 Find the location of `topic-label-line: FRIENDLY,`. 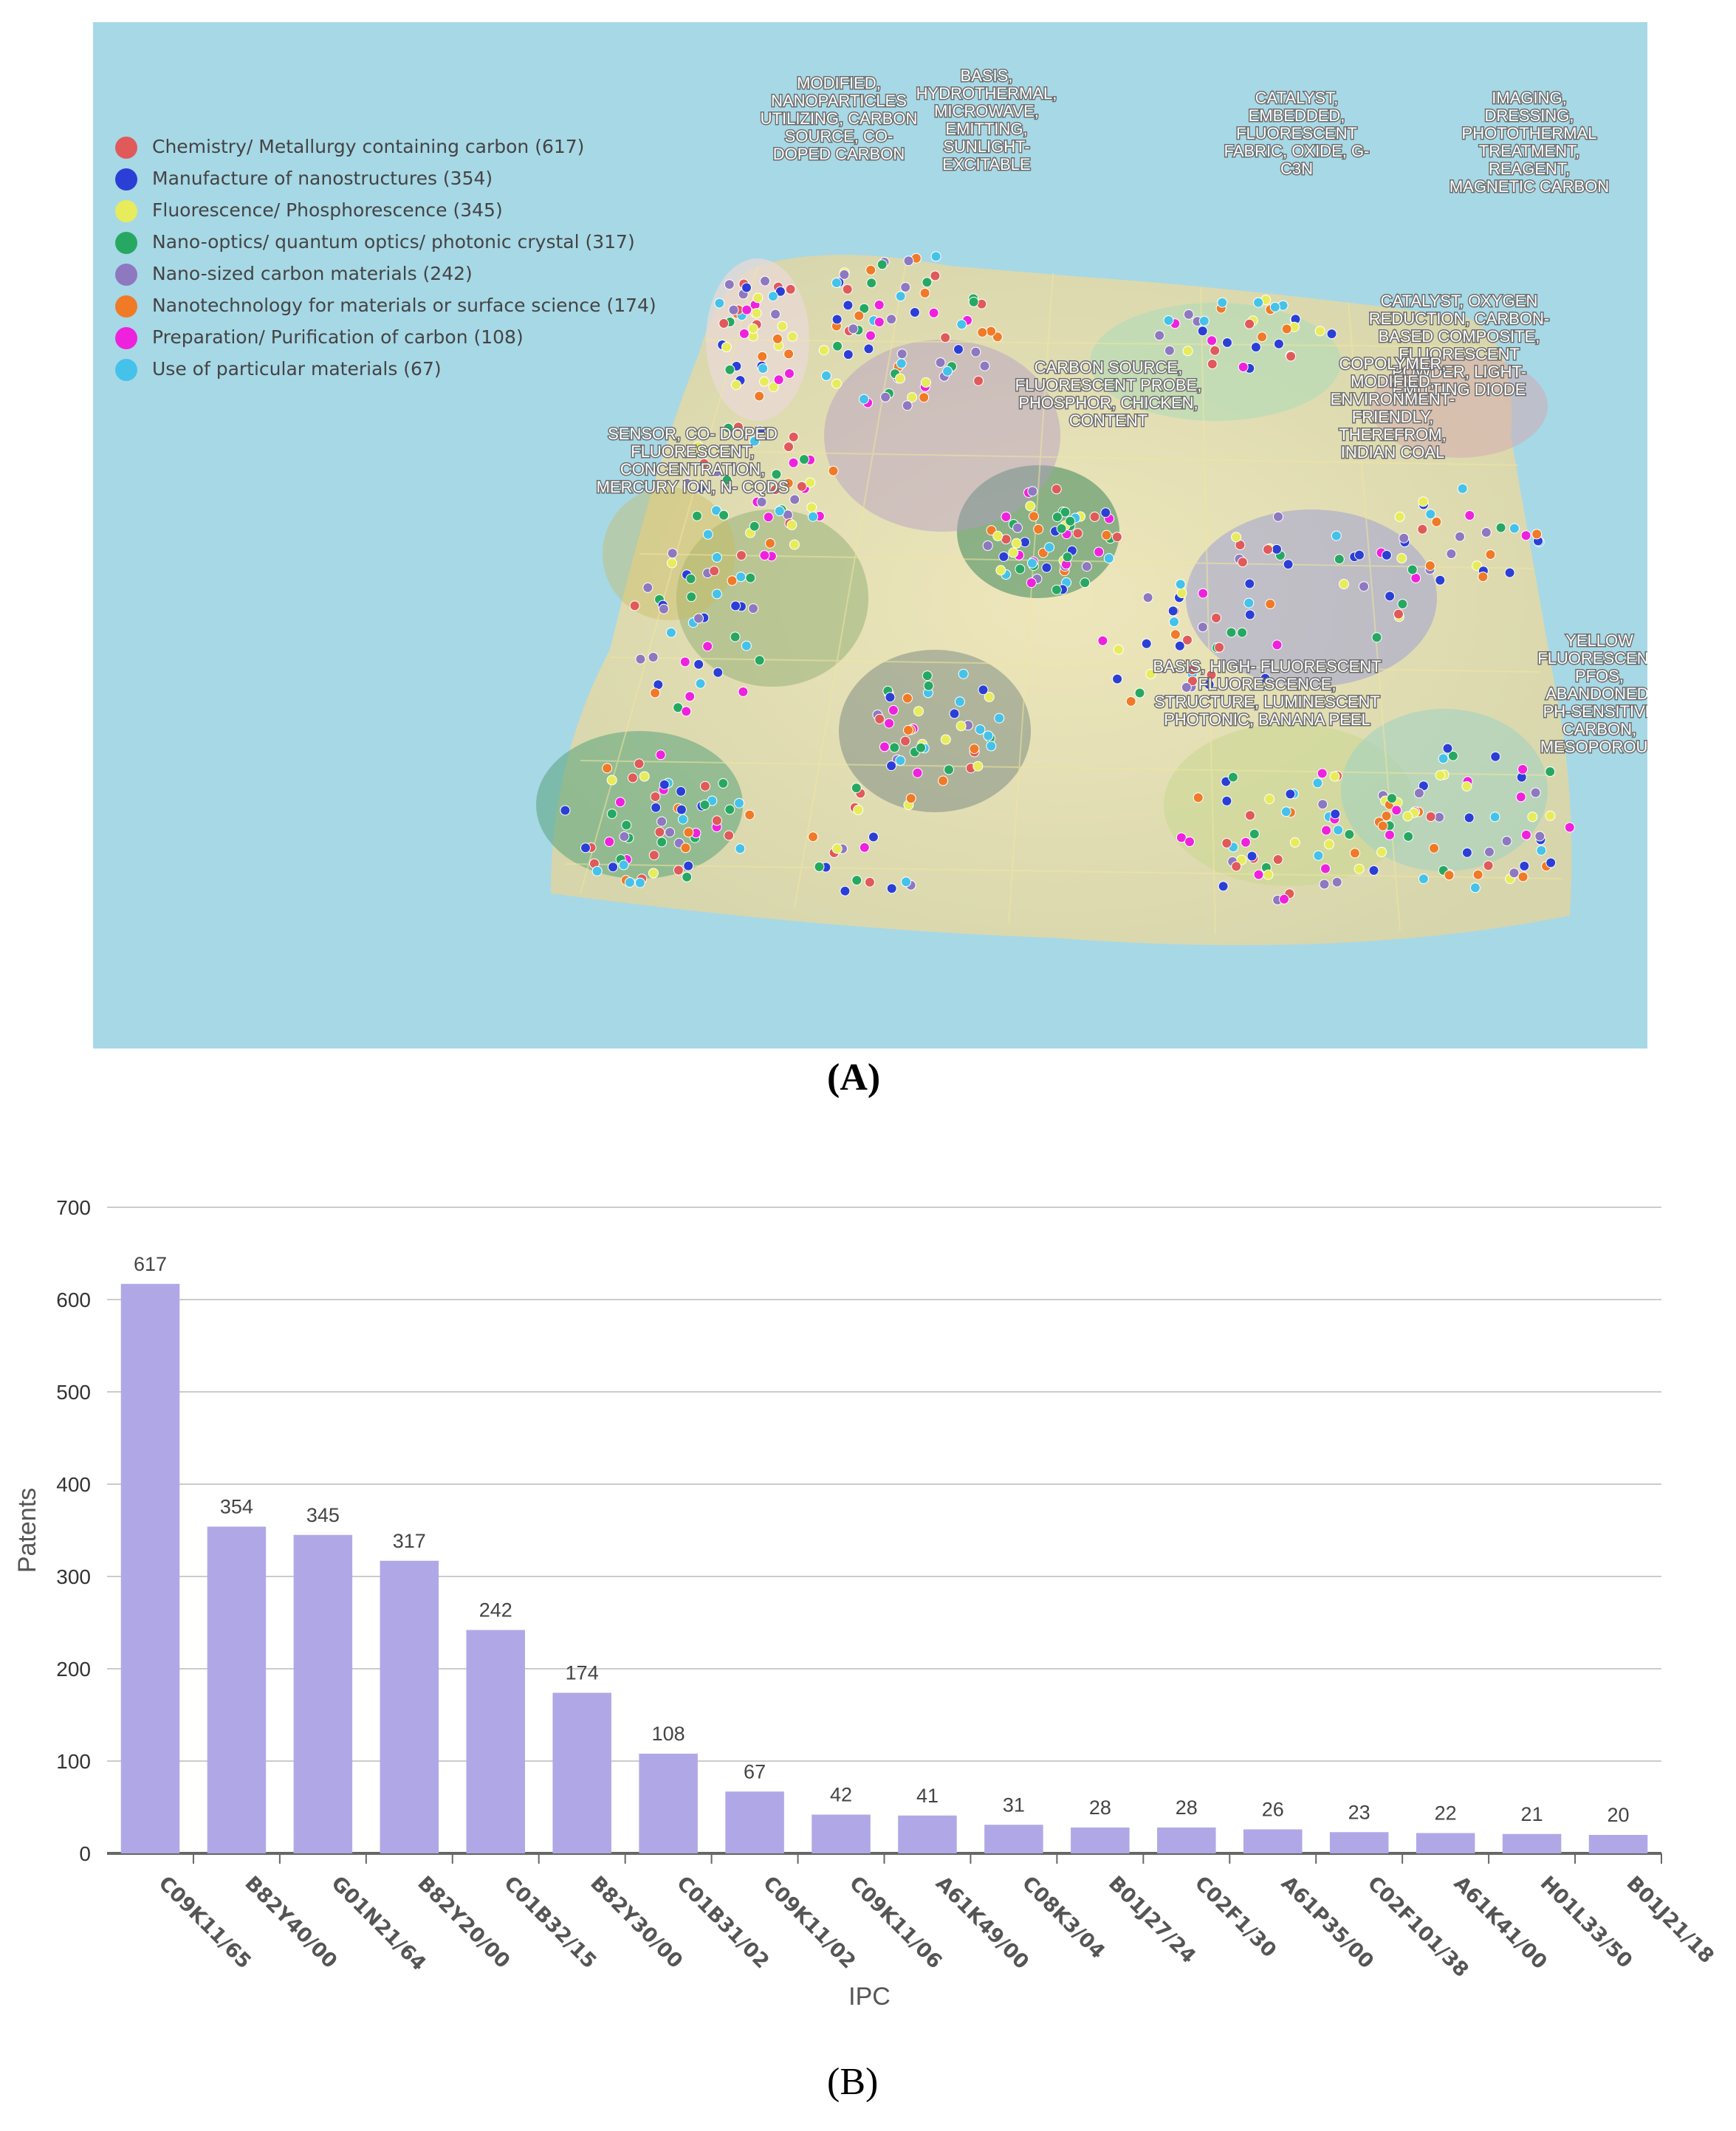

topic-label-line: FRIENDLY, is located at coordinates (1392, 417).